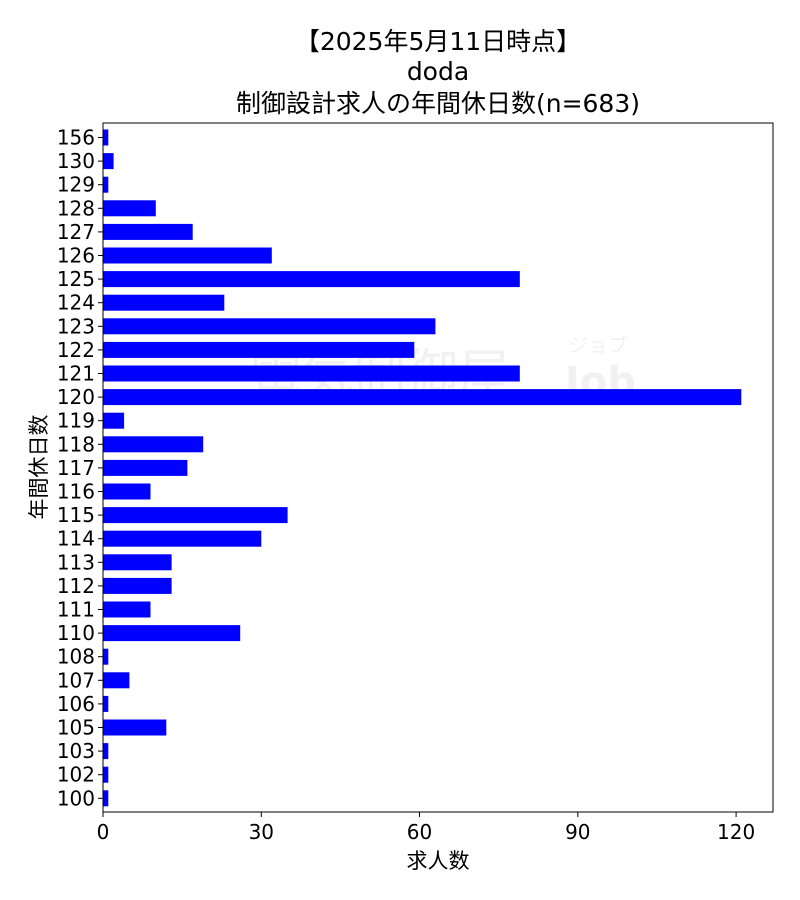 This screenshot has width=800, height=900. What do you see at coordinates (76, 374) in the screenshot?
I see `y-tick-label-121: 121` at bounding box center [76, 374].